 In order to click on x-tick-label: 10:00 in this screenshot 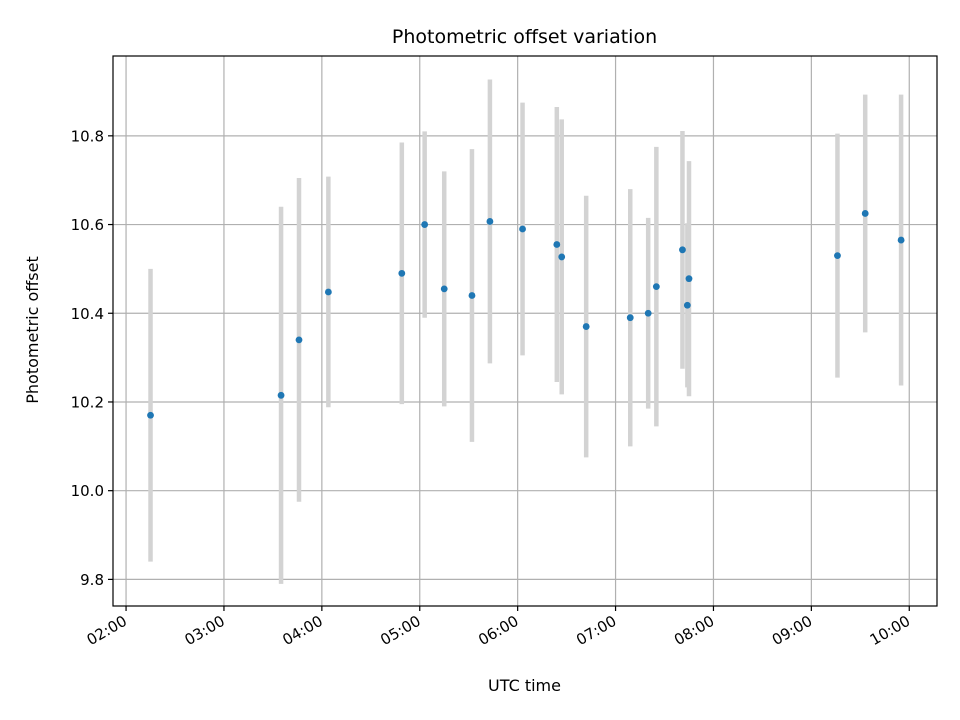, I will do `click(890, 630)`.